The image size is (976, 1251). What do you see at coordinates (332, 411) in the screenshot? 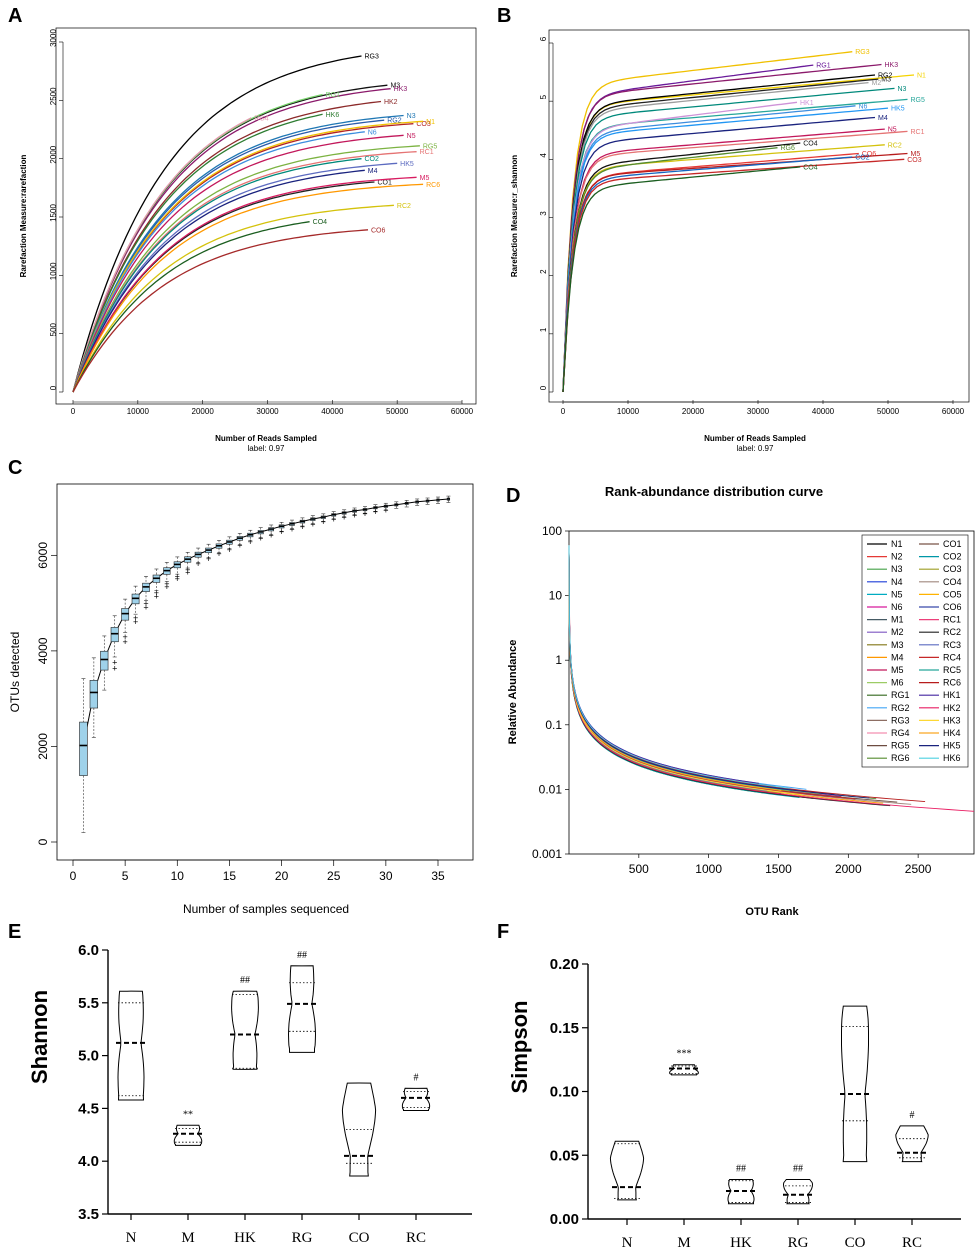
I see `panel-a-x-tick-label: 40000` at bounding box center [332, 411].